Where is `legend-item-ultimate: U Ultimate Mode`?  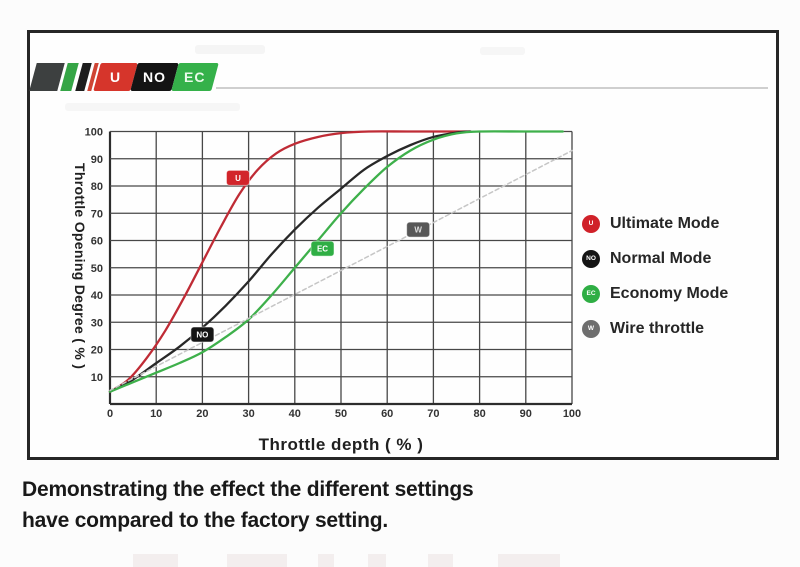 legend-item-ultimate: U Ultimate Mode is located at coordinates (655, 223).